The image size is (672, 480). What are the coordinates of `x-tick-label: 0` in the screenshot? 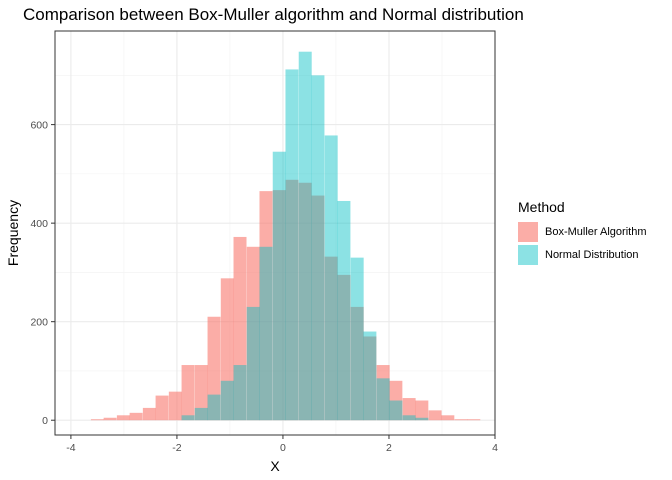 It's located at (283, 448).